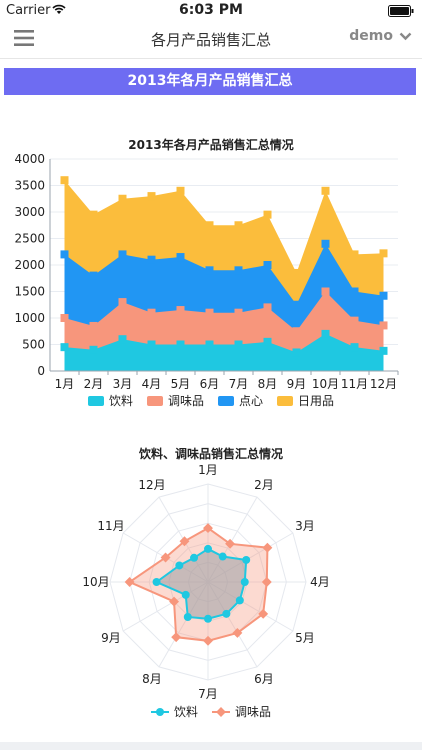 The width and height of the screenshot is (422, 750). What do you see at coordinates (29, 292) in the screenshot?
I see `y-tick-label: 1500` at bounding box center [29, 292].